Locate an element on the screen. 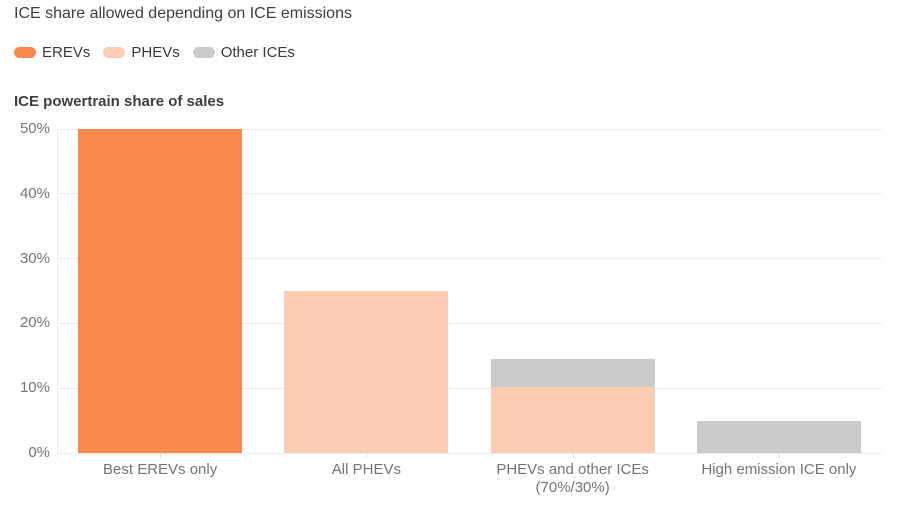 The height and width of the screenshot is (507, 900). legend-swatch-erevs is located at coordinates (25, 52).